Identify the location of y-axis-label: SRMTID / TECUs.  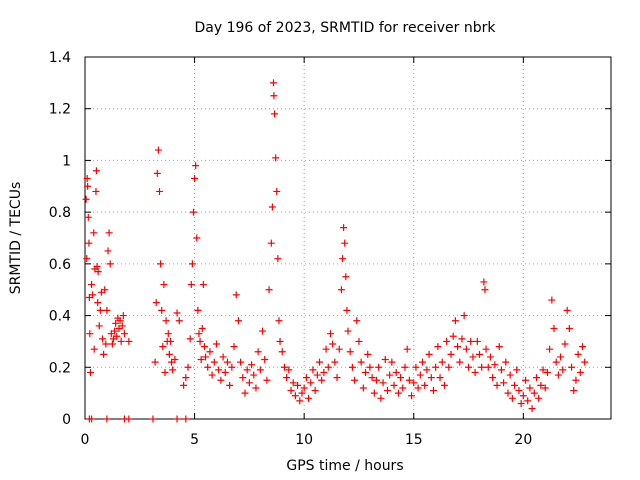
(16, 238).